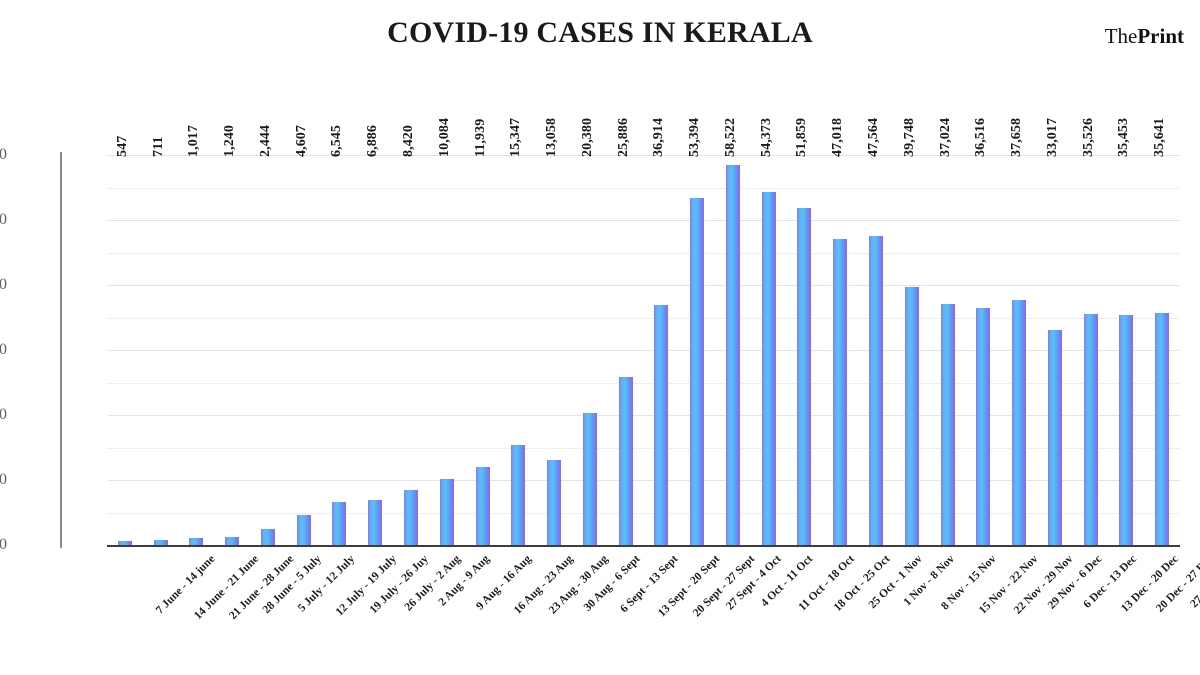  I want to click on bar-value-label: 6,545, so click(337, 141).